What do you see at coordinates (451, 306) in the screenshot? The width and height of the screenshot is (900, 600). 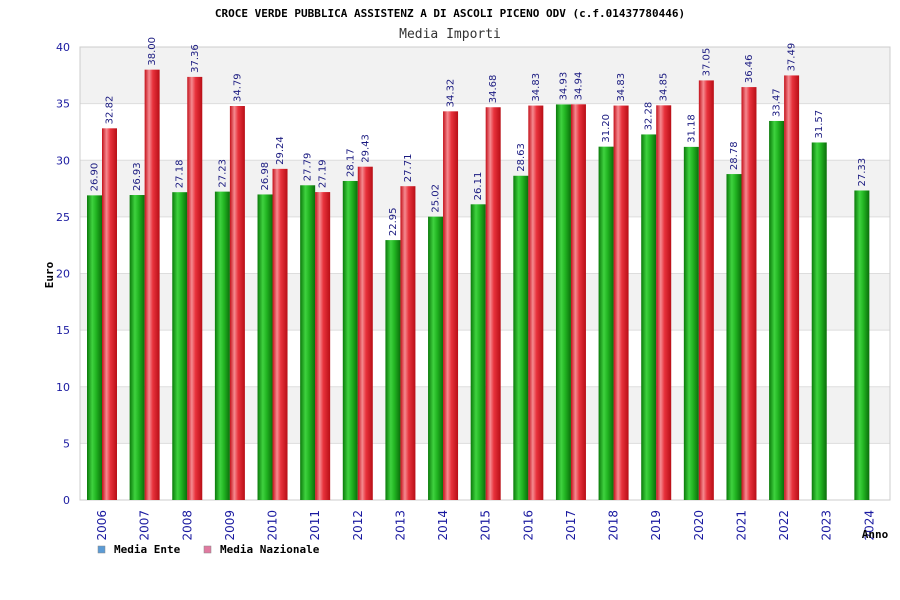 I see `bar-media-nazionale-2014` at bounding box center [451, 306].